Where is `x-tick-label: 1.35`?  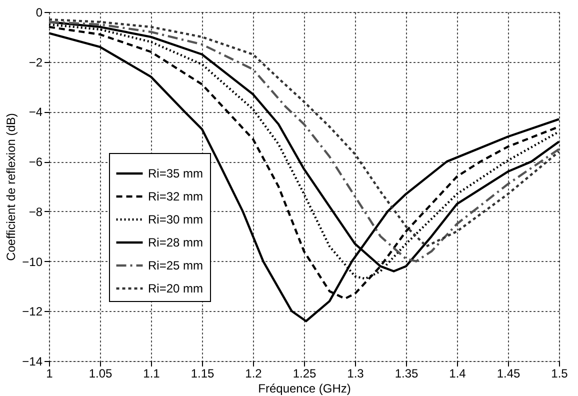 x-tick-label: 1.35 is located at coordinates (406, 373).